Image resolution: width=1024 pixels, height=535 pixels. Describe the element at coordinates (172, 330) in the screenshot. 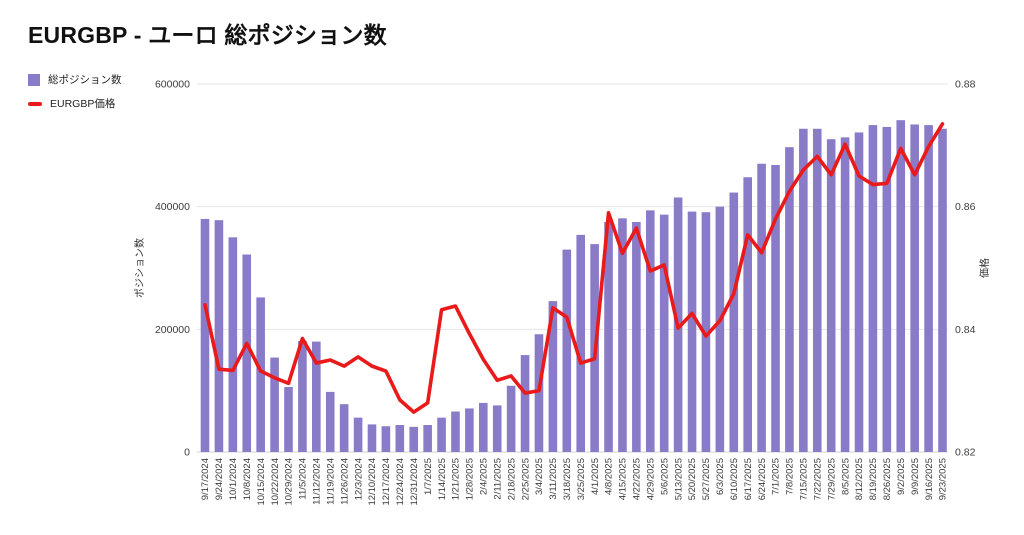

I see `left-tick-label: 200000` at that location.